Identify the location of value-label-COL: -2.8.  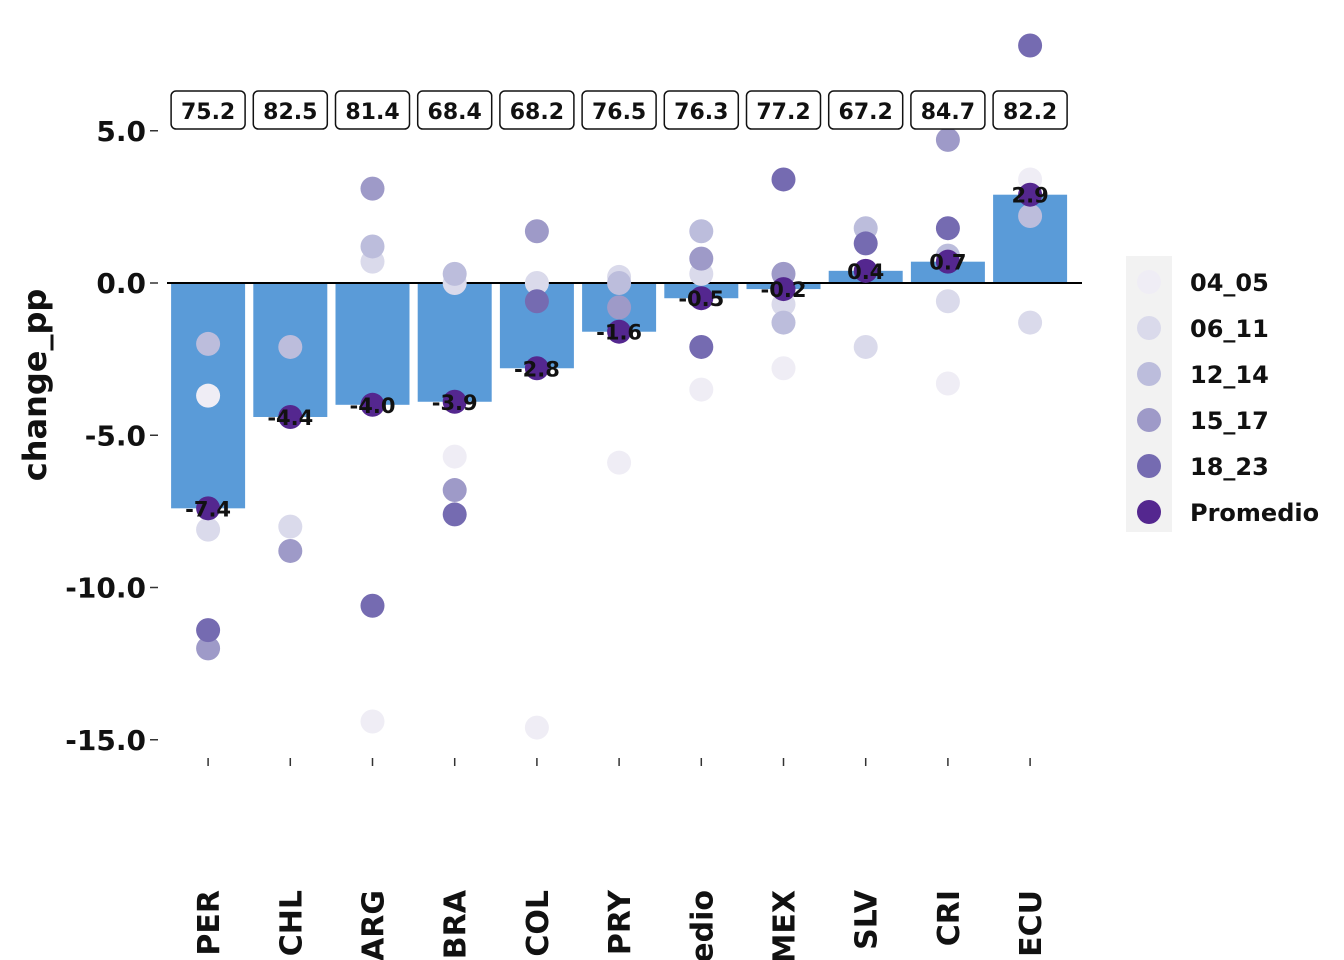
(537, 369).